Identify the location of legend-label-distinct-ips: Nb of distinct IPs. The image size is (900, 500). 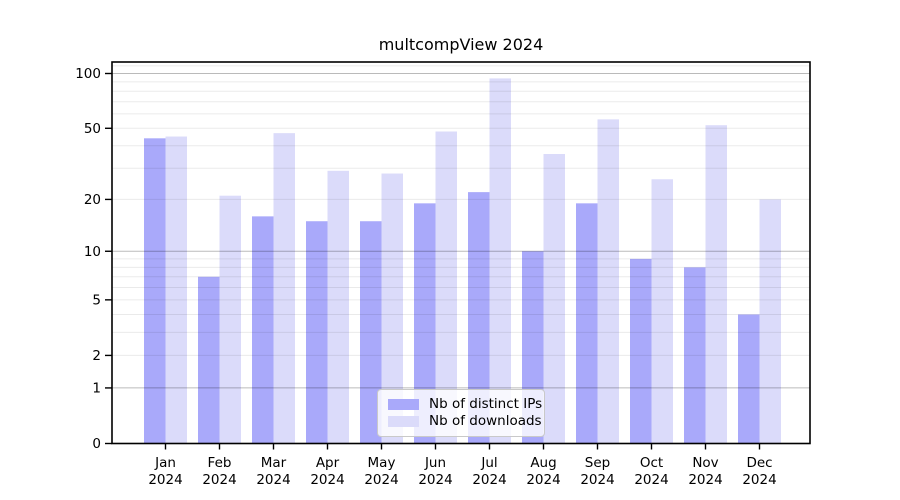
(486, 403).